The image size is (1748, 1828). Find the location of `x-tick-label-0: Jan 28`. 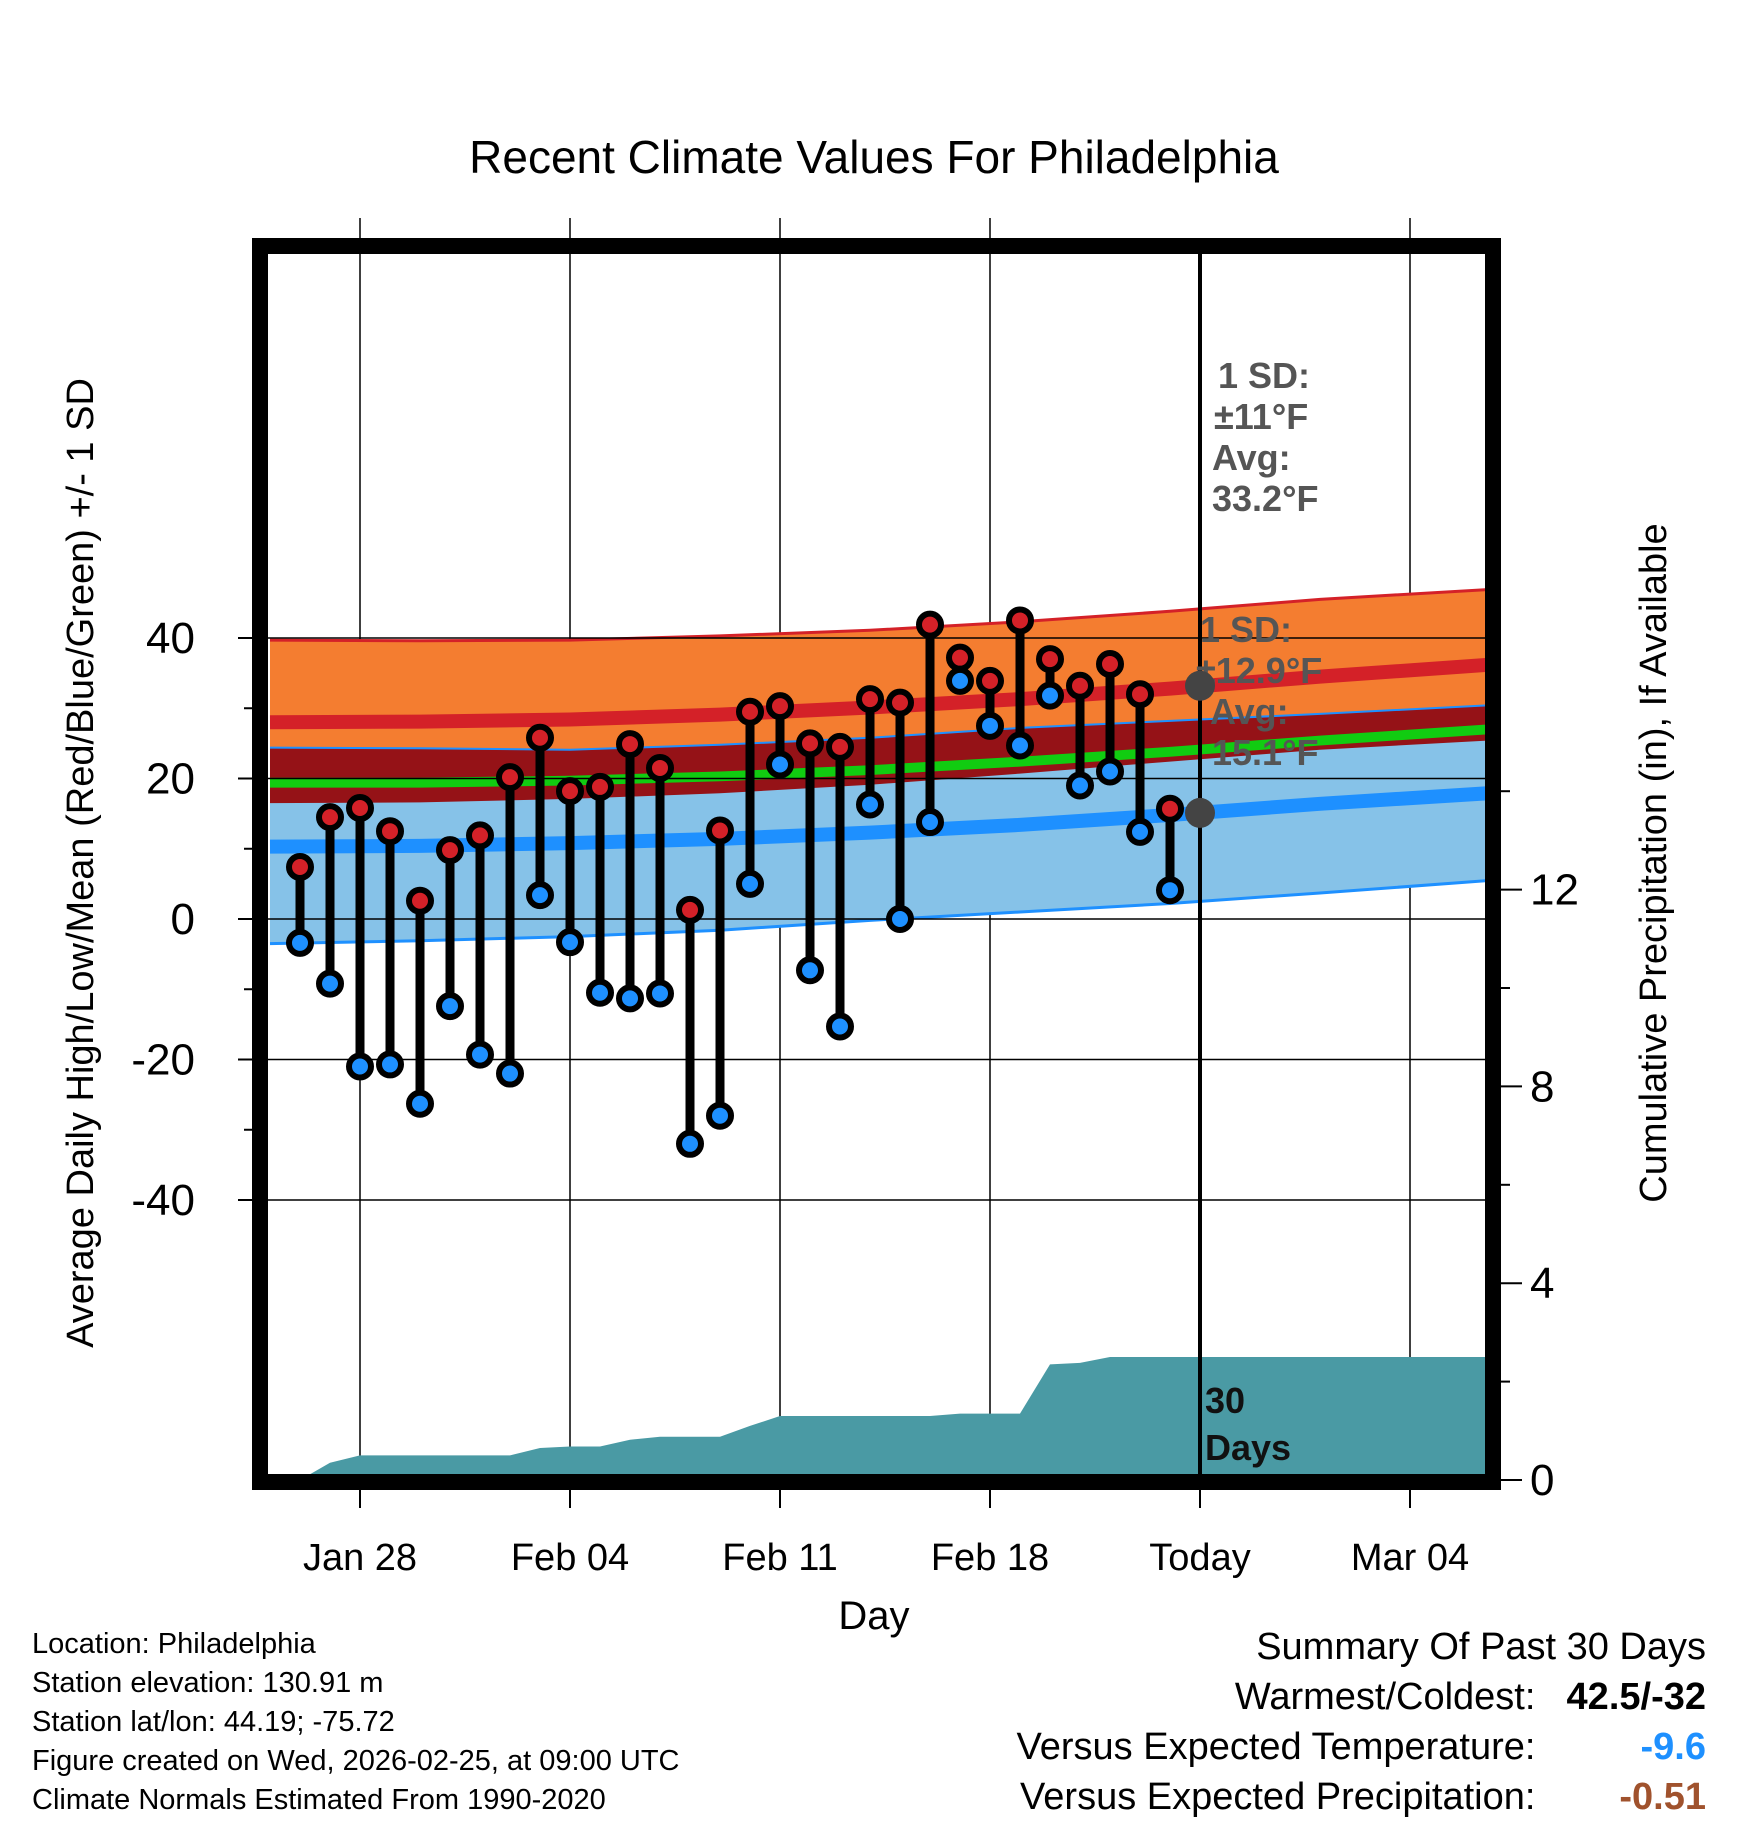

x-tick-label-0: Jan 28 is located at coordinates (360, 1558).